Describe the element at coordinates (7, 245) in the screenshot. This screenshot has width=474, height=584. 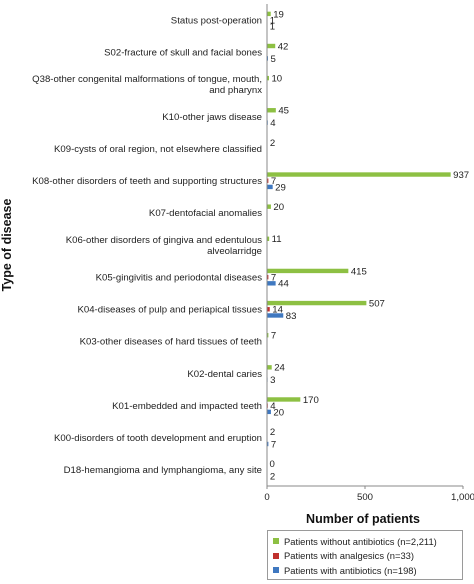
I see `y-axis-title: Type of disease` at that location.